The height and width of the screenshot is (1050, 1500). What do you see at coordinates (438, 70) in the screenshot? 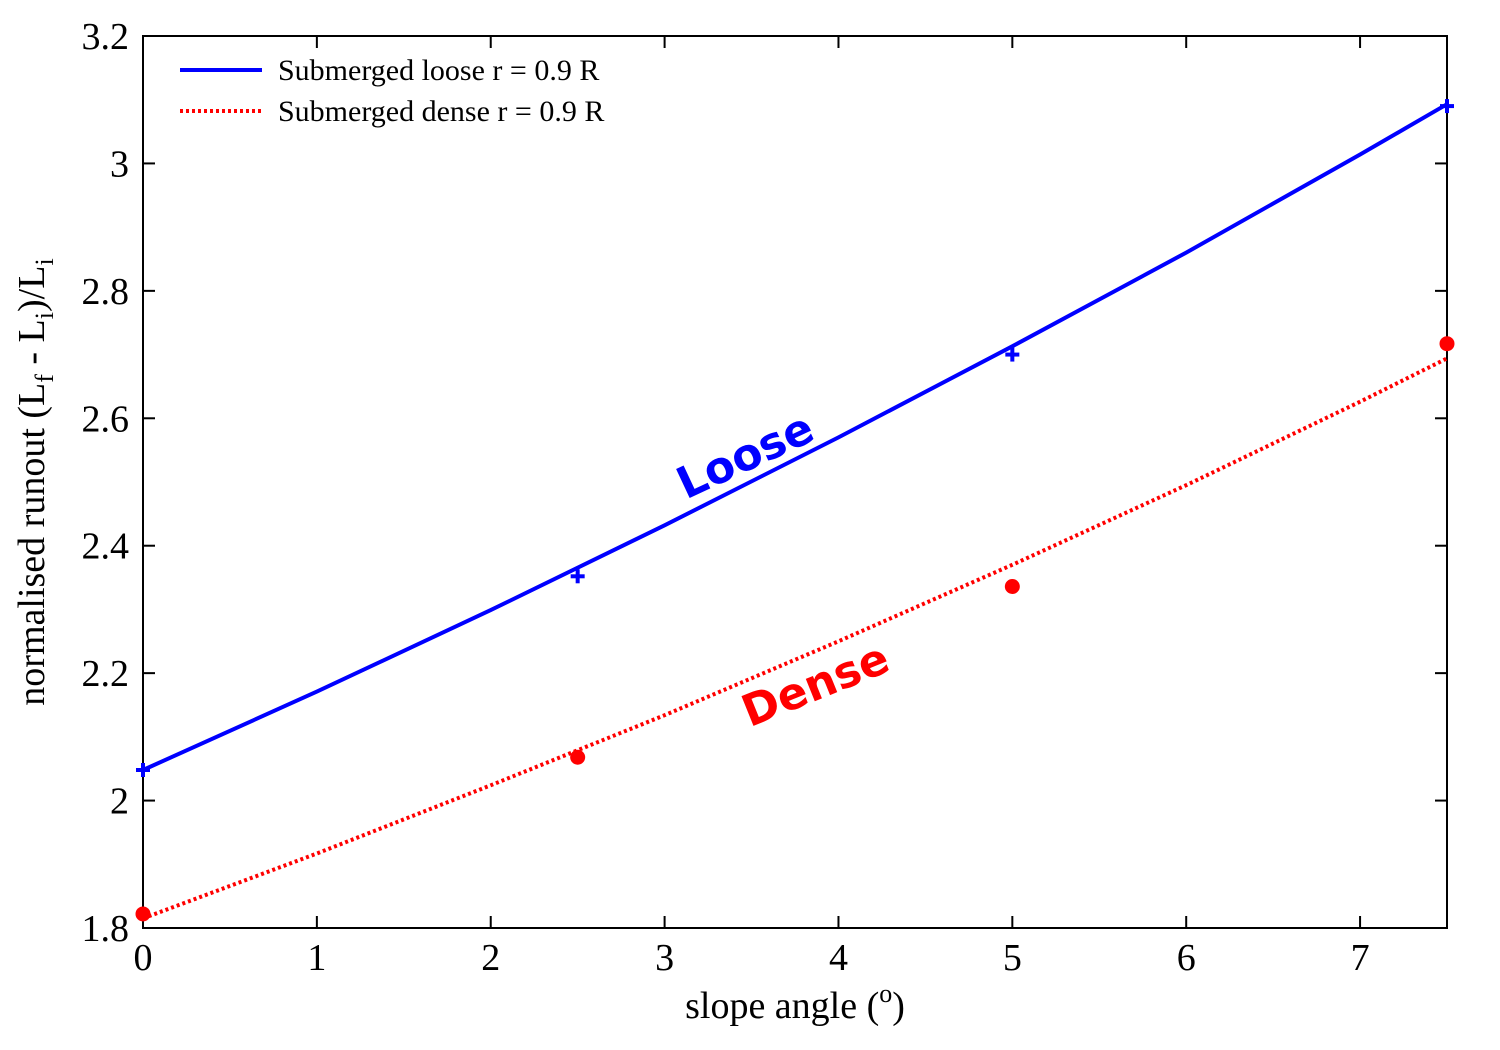
I see `legend-label-loose: Submerged loose r = 0.9 R` at bounding box center [438, 70].